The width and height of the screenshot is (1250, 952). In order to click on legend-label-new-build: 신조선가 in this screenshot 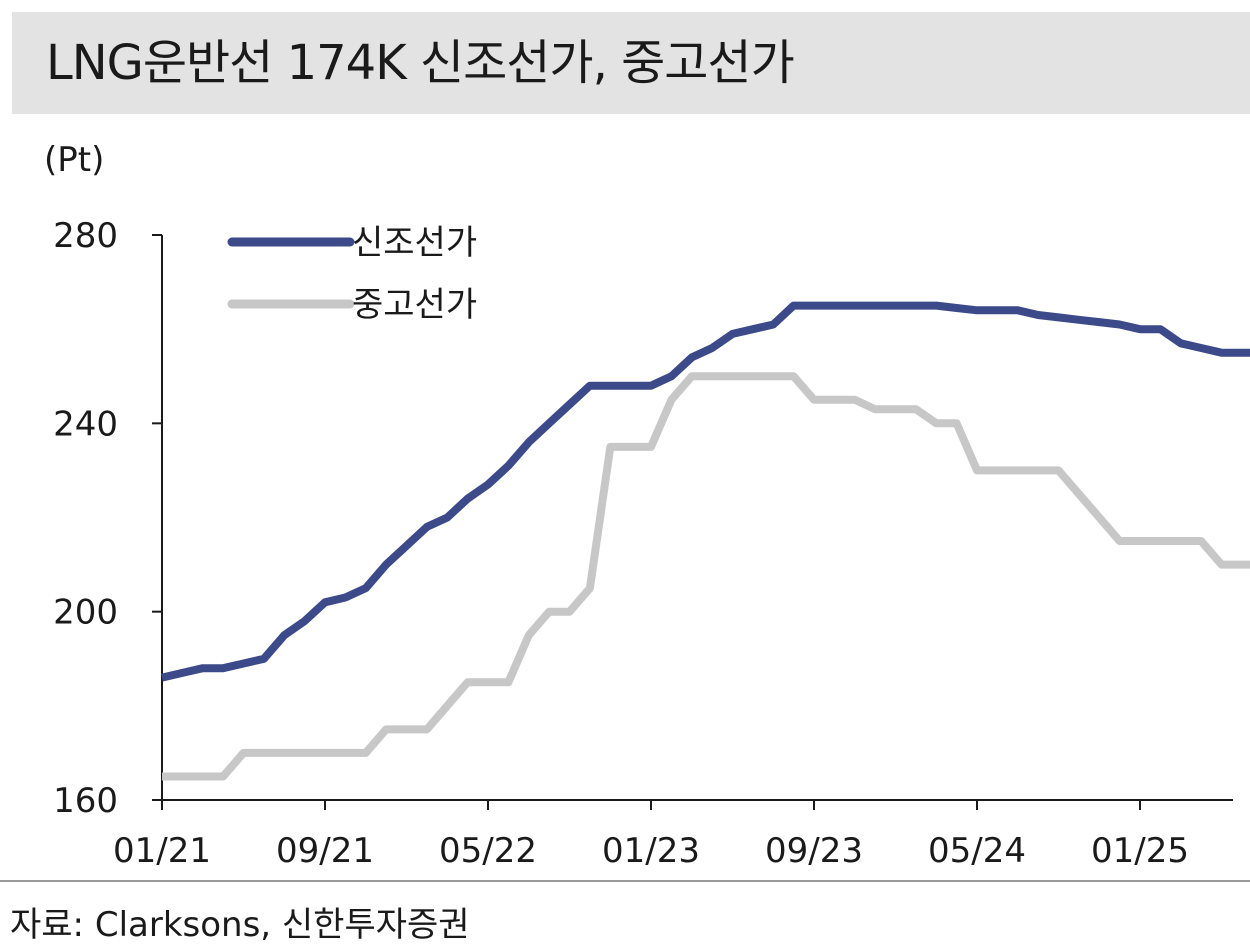, I will do `click(414, 243)`.